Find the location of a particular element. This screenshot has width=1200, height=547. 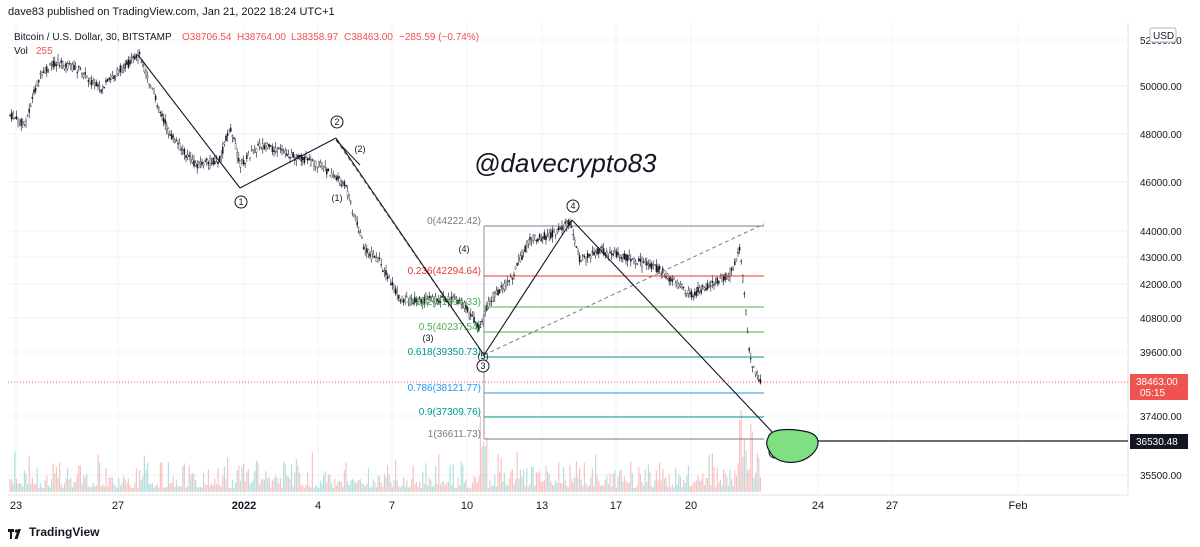

price-tick-label: 39600.00 is located at coordinates (1161, 353).